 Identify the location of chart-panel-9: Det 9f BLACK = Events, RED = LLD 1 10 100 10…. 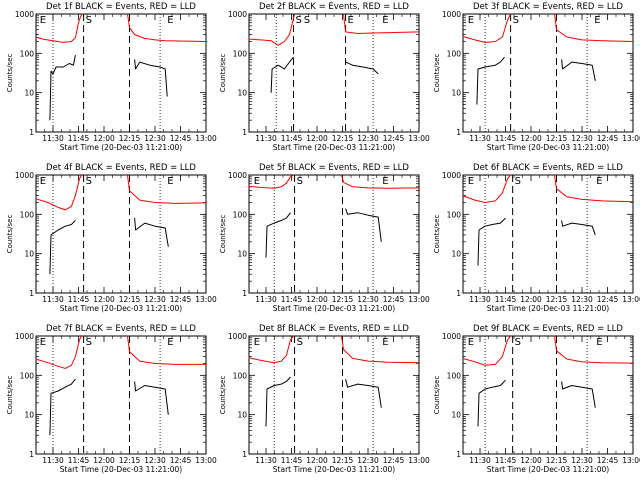
(536, 399).